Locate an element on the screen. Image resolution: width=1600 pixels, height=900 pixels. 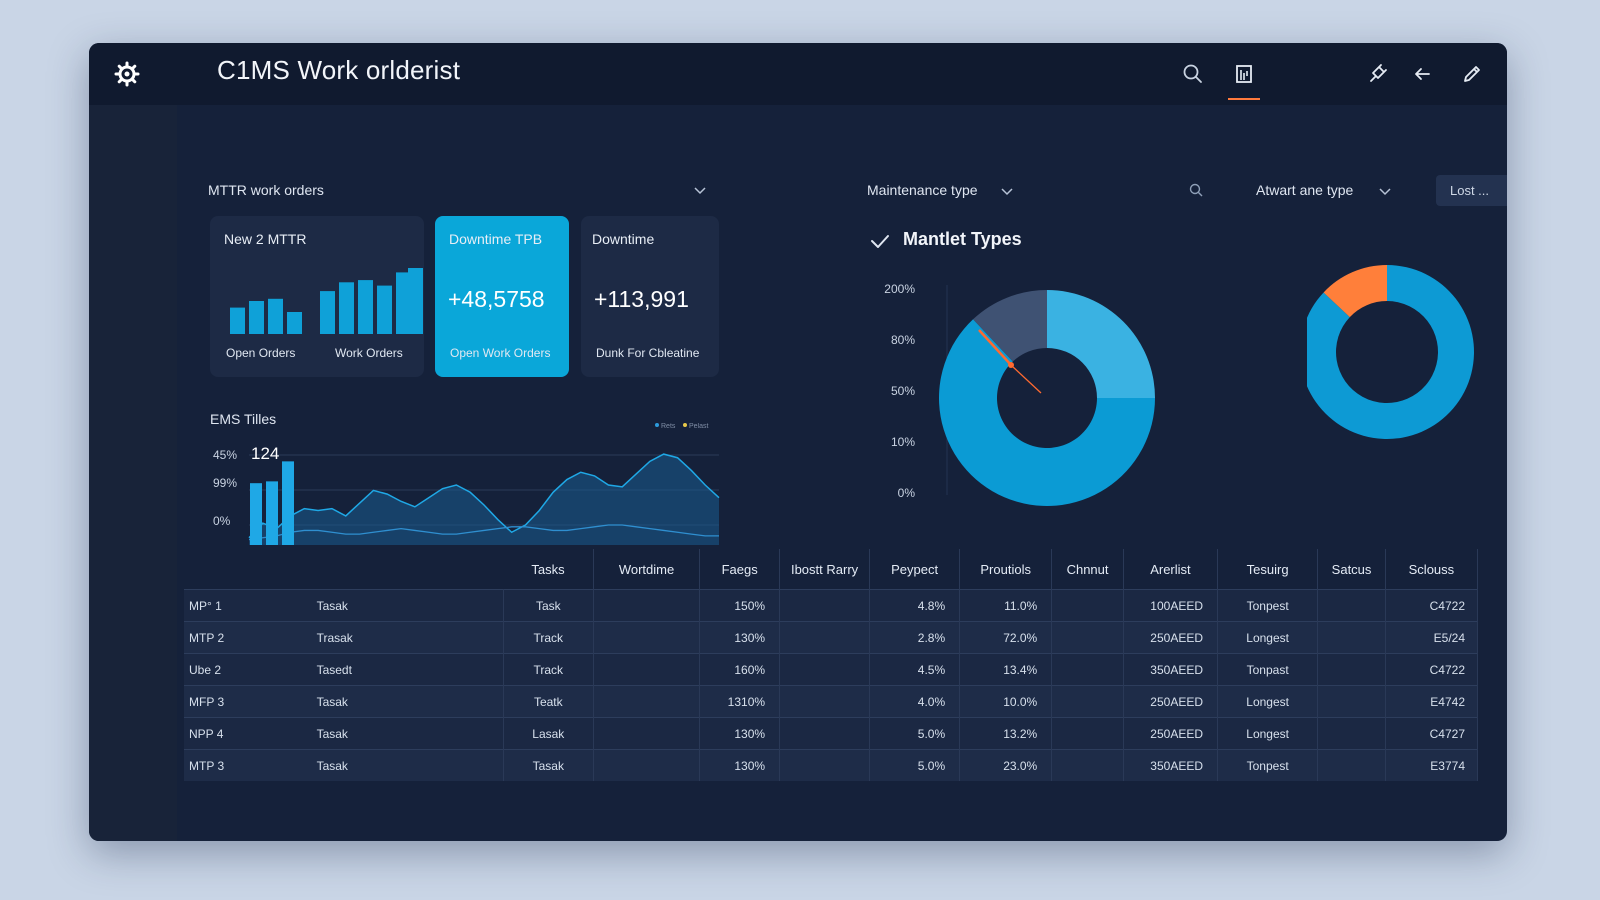
ems-area-chart: 45% 99% 0% 124 Rets Pelast is located at coordinates (466, 484).